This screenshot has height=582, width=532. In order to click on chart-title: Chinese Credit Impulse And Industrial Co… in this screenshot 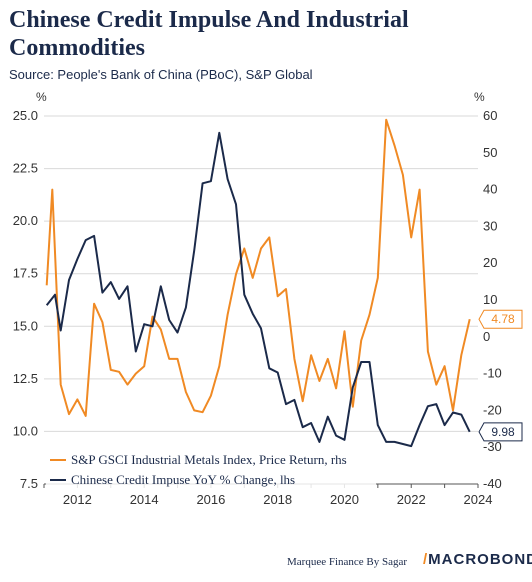, I will do `click(209, 34)`.